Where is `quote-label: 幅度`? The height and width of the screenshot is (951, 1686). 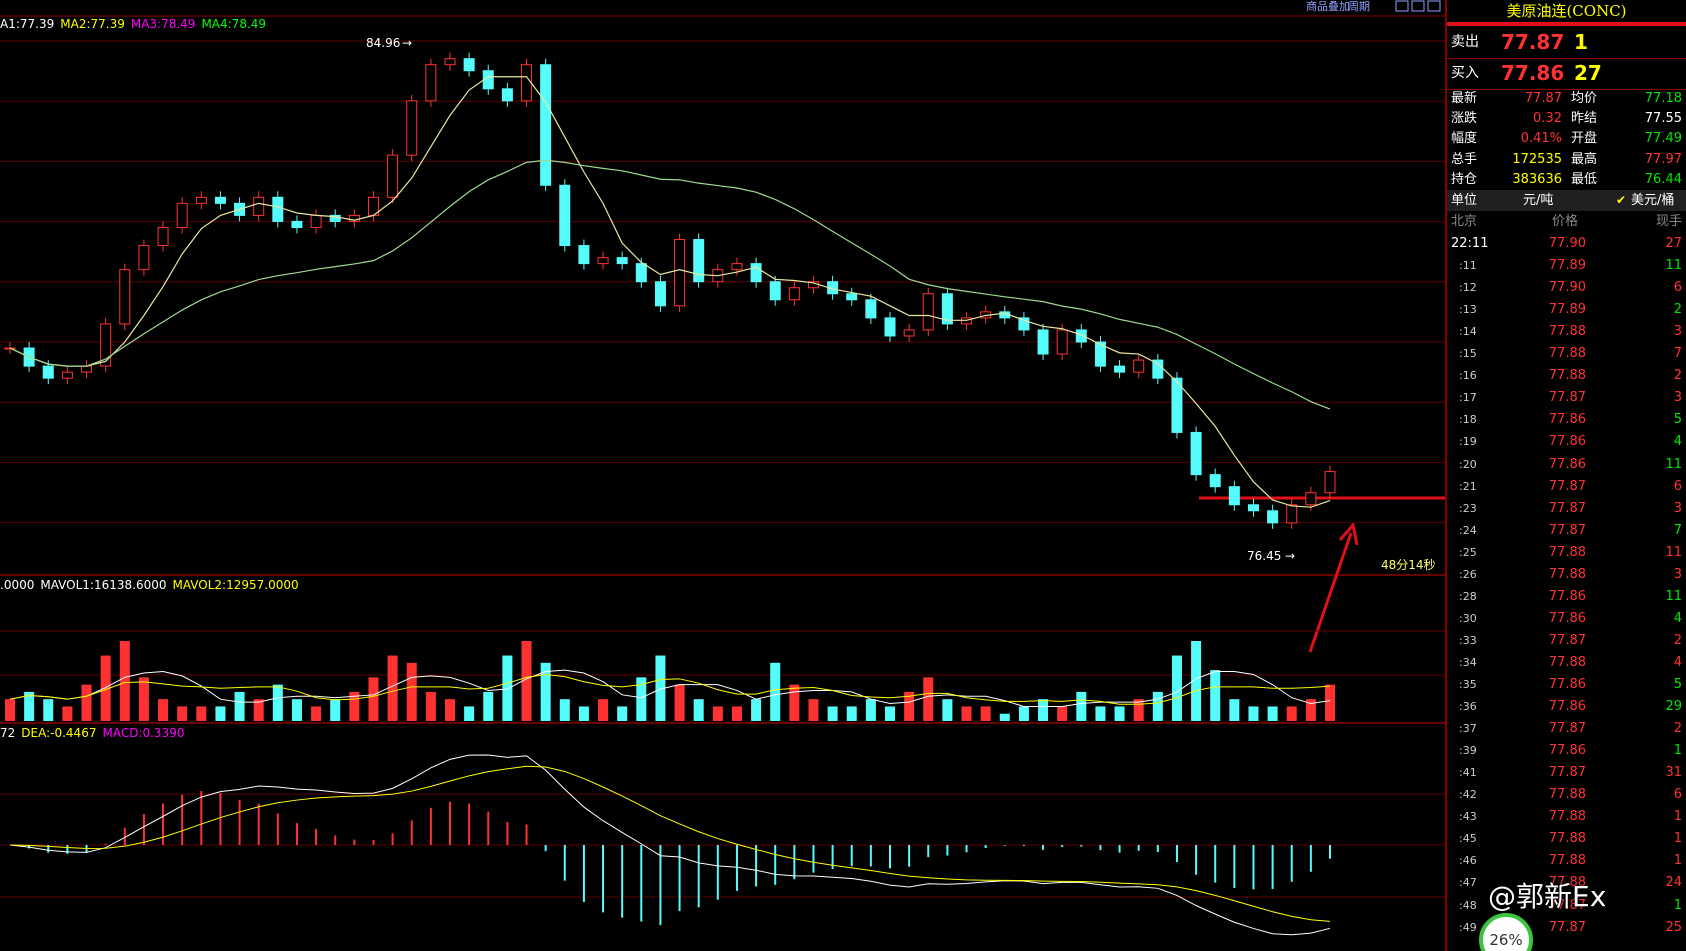
quote-label: 幅度 is located at coordinates (1464, 139).